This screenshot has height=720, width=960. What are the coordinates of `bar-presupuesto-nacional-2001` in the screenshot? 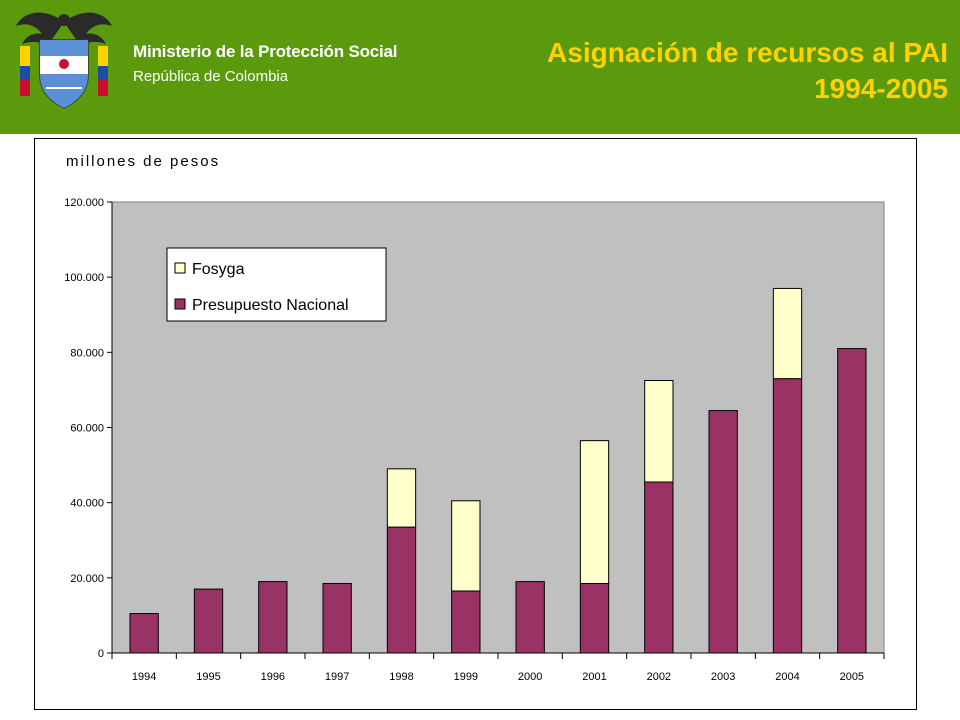 It's located at (594, 618).